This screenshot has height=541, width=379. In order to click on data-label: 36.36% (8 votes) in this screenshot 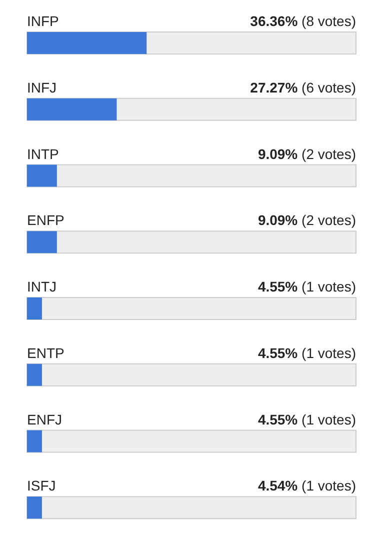, I will do `click(303, 21)`.